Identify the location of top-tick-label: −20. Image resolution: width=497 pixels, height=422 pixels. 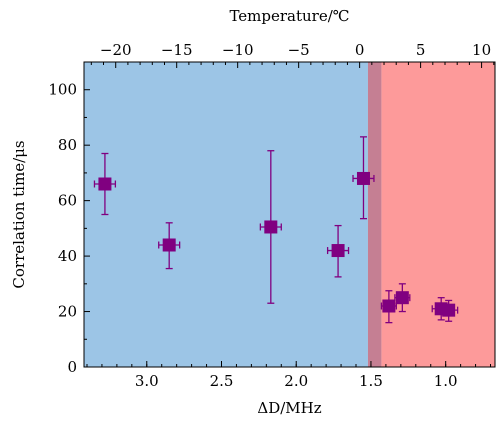
(116, 50).